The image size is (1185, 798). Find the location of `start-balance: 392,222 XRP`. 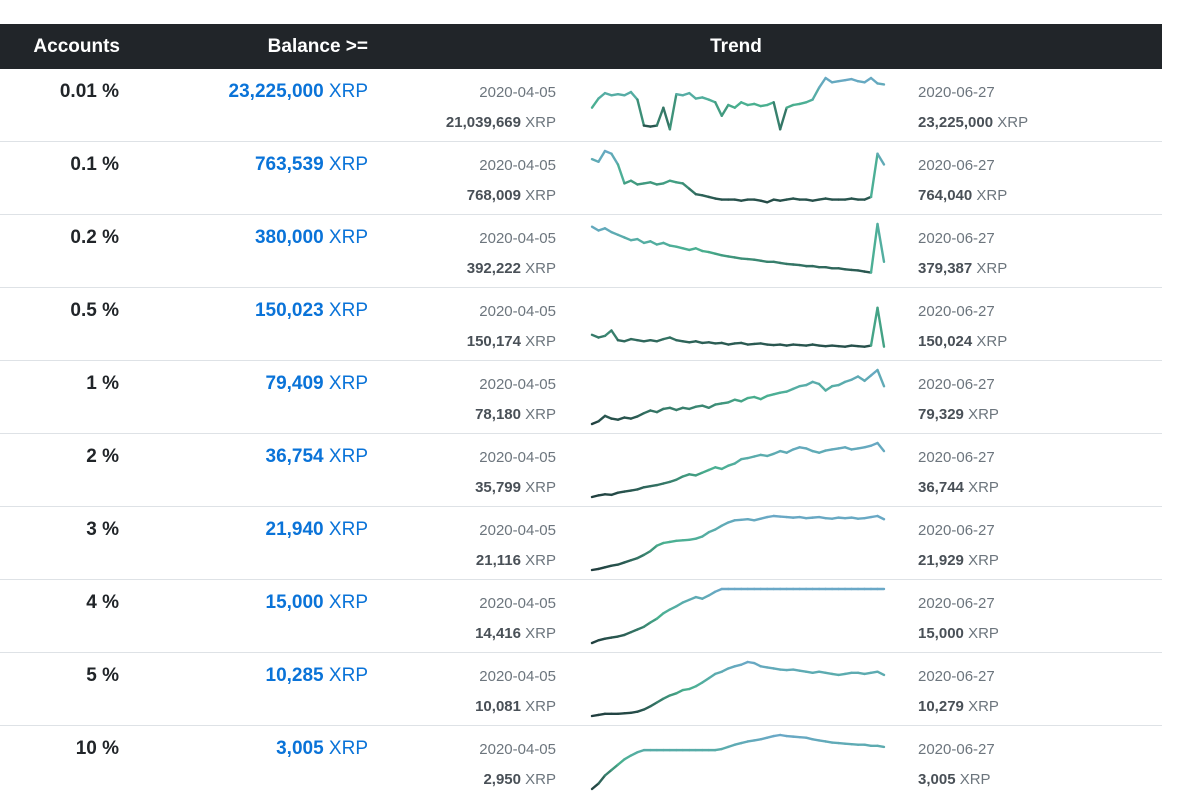

start-balance: 392,222 XRP is located at coordinates (468, 268).